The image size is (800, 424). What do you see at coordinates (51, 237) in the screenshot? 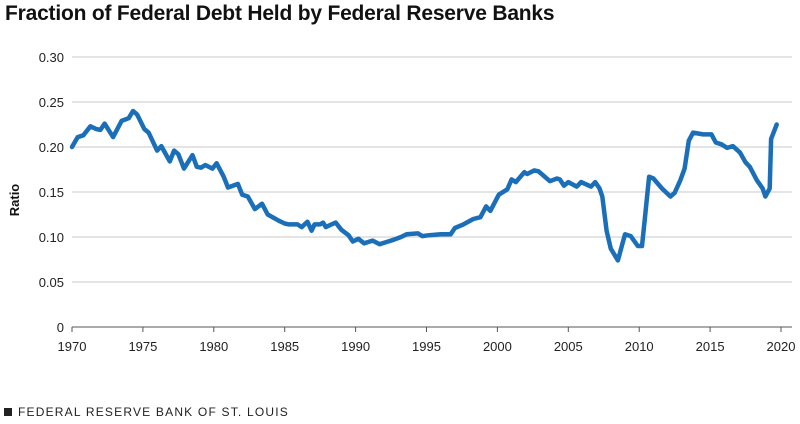
I see `y-tick-label: 0.10` at bounding box center [51, 237].